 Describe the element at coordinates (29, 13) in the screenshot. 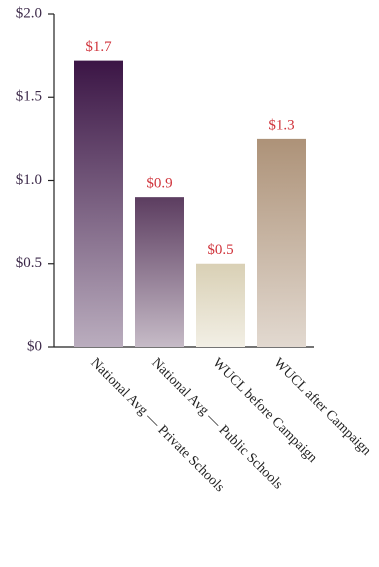

I see `y-tick-label: $2.0` at that location.